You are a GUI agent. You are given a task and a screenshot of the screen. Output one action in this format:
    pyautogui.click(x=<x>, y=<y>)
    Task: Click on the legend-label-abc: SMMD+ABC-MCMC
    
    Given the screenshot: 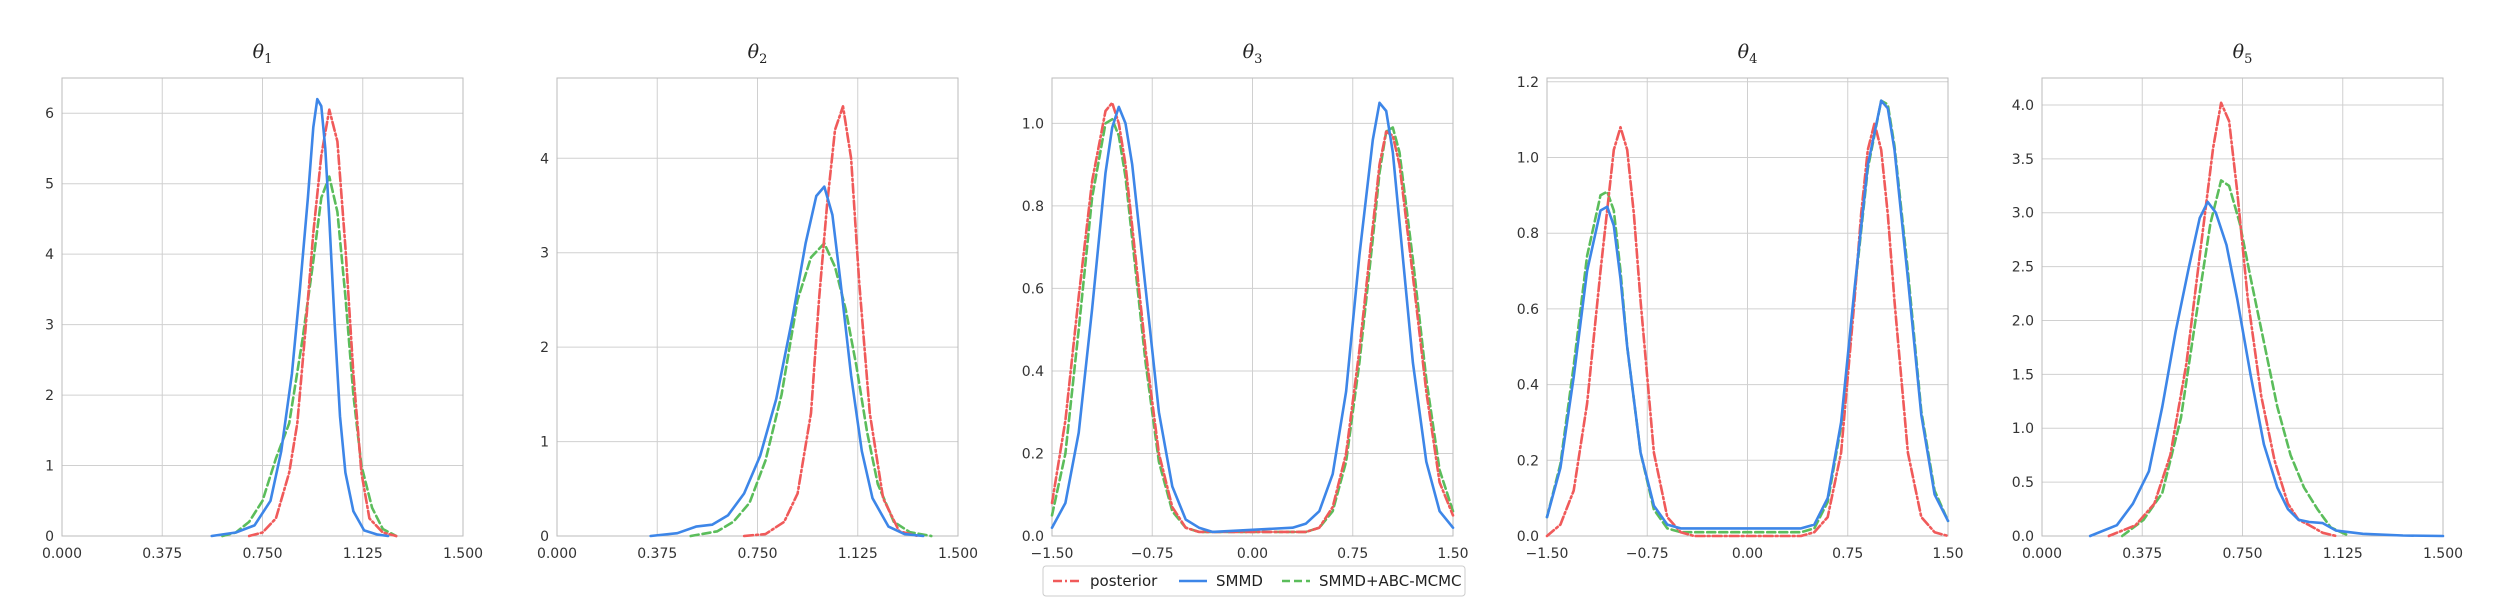 What is the action you would take?
    pyautogui.click(x=1390, y=581)
    